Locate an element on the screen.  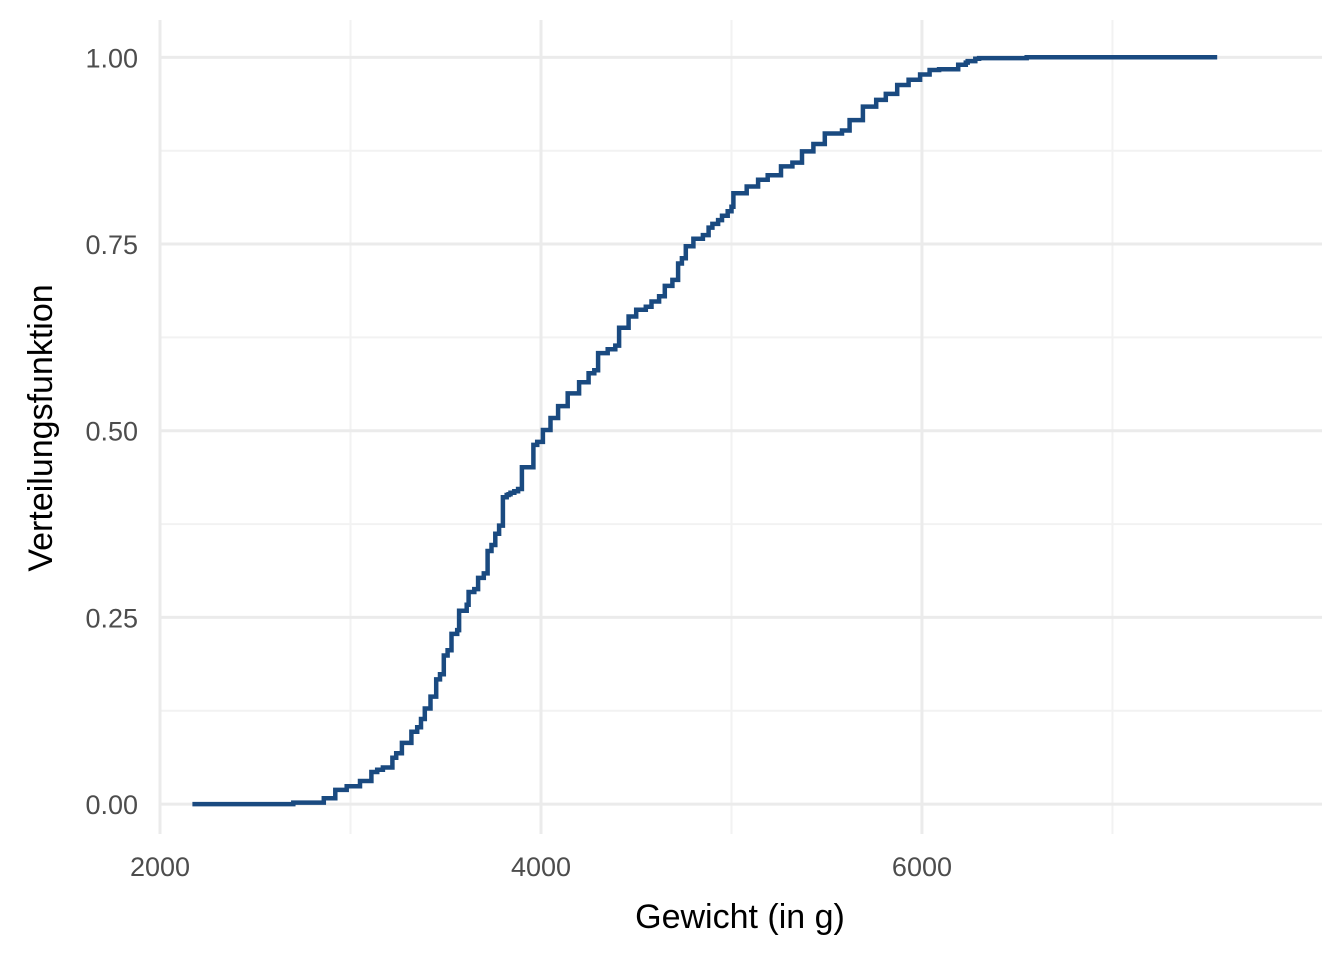
x-axis-ticks: 2000 4000 6000 is located at coordinates (541, 867).